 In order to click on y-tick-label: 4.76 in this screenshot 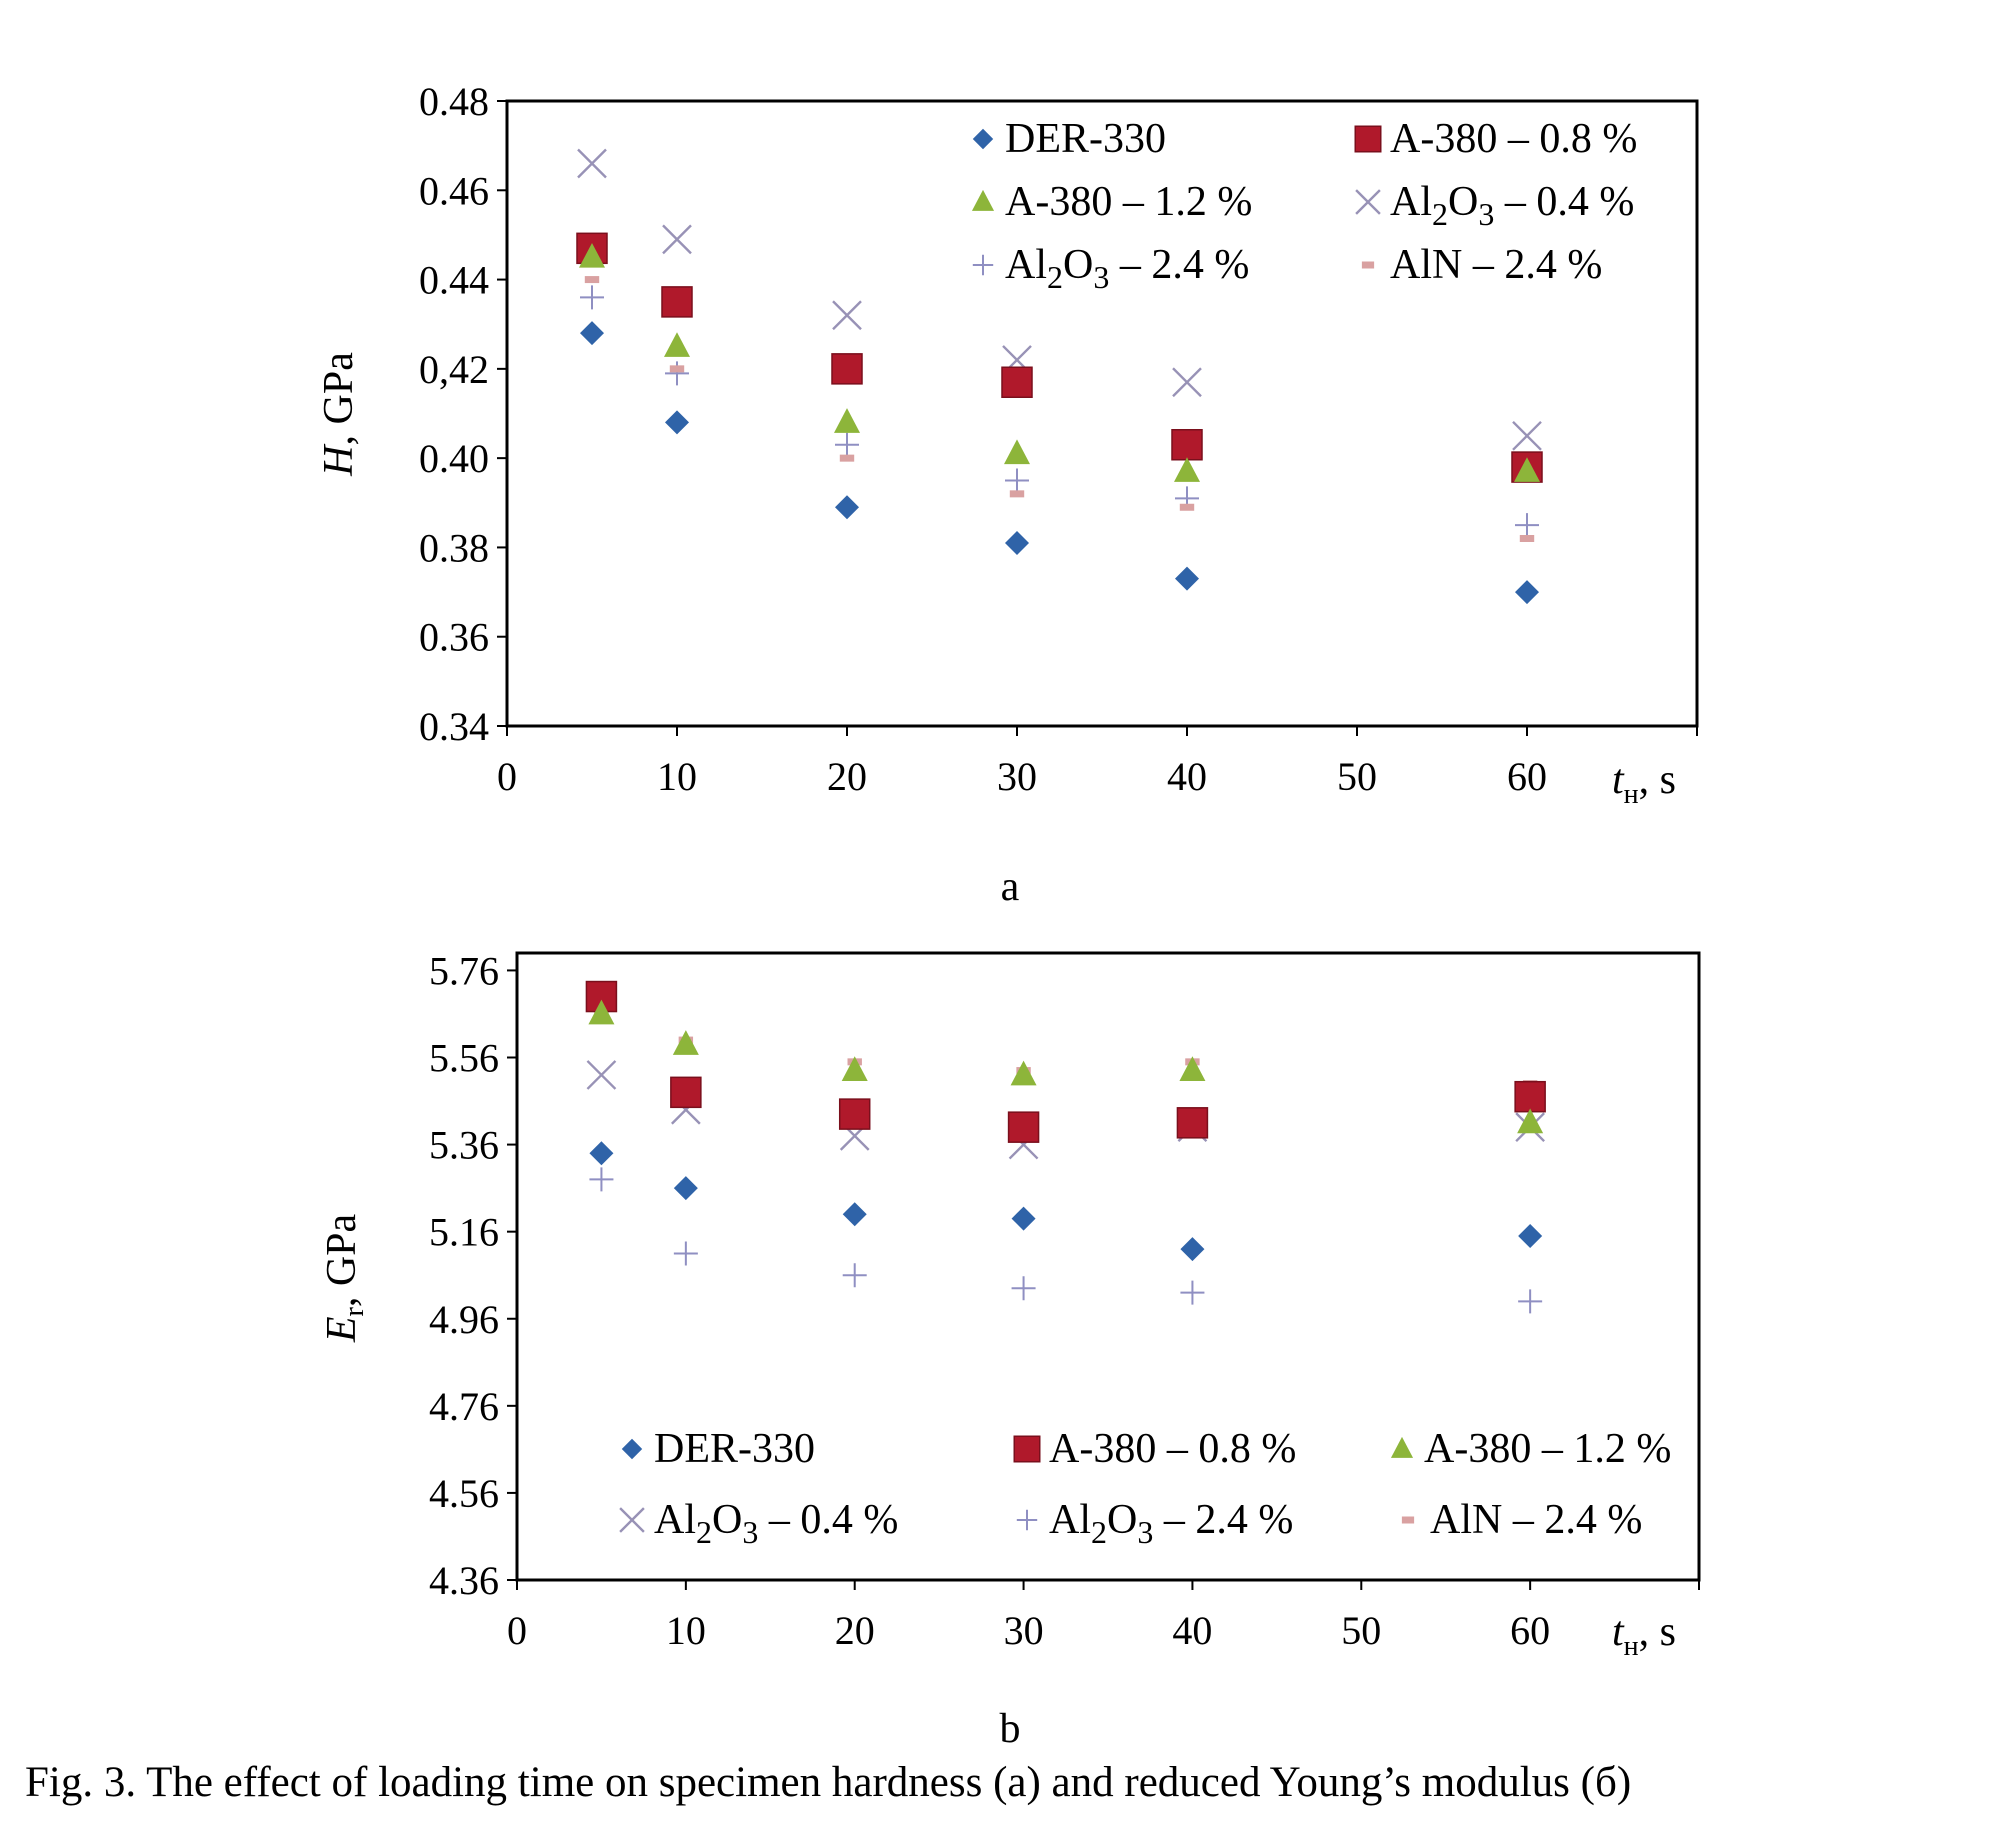, I will do `click(464, 1406)`.